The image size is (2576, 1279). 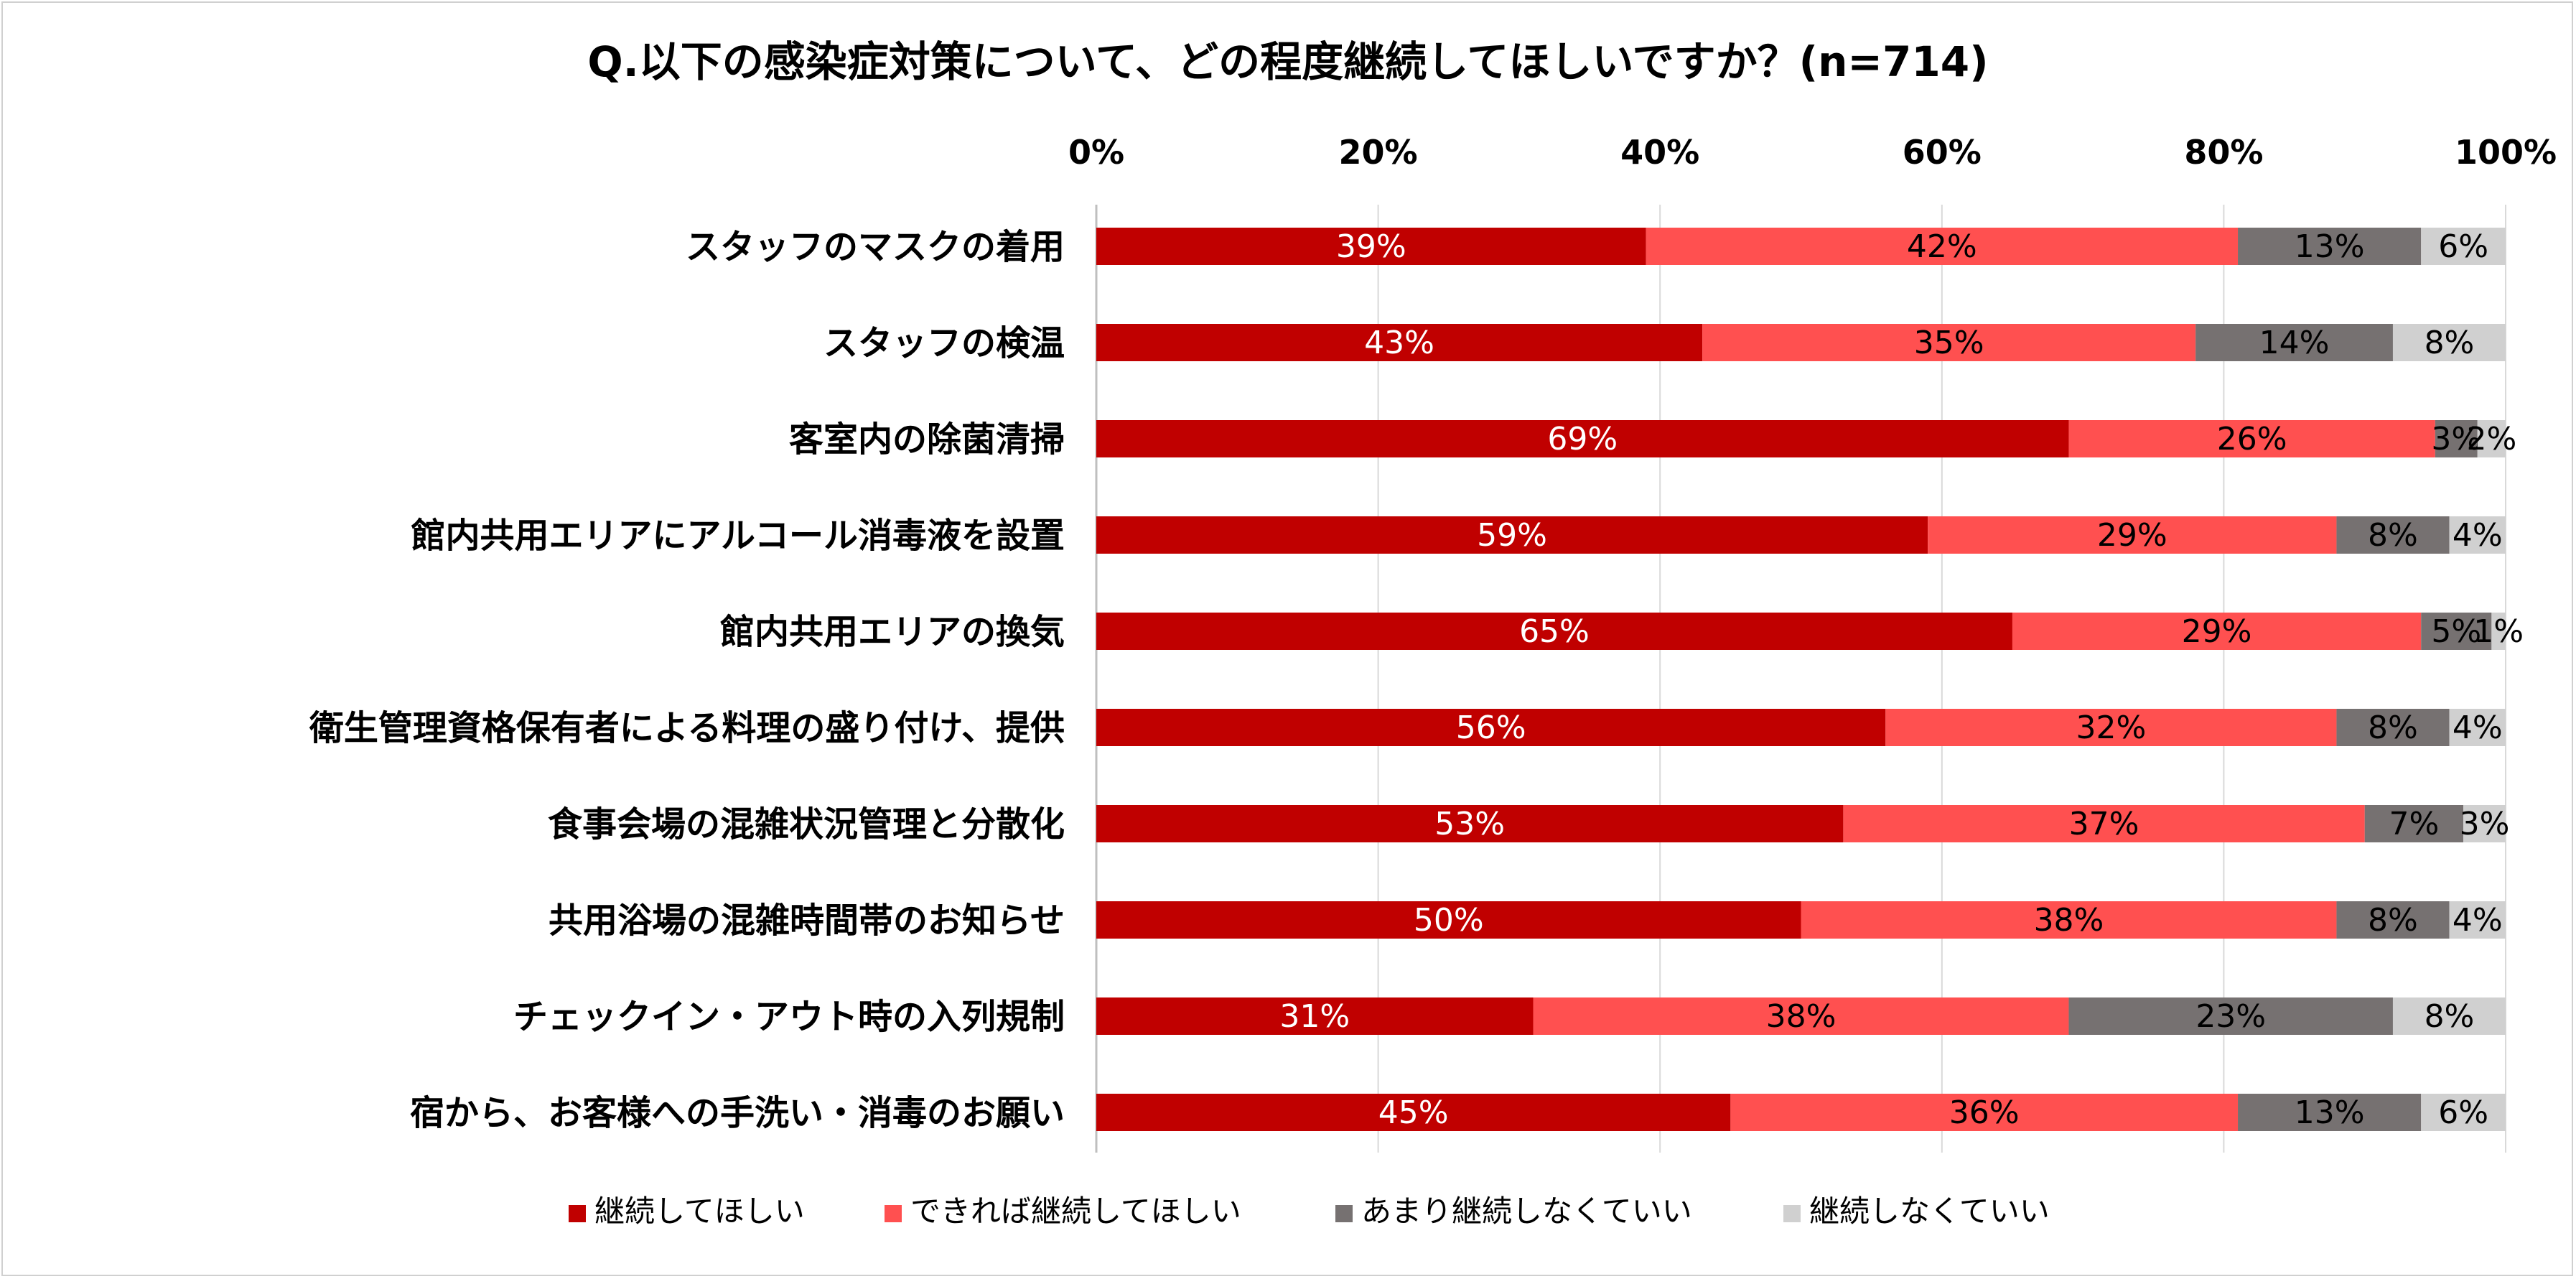 I want to click on data-label: 7%, so click(x=2414, y=824).